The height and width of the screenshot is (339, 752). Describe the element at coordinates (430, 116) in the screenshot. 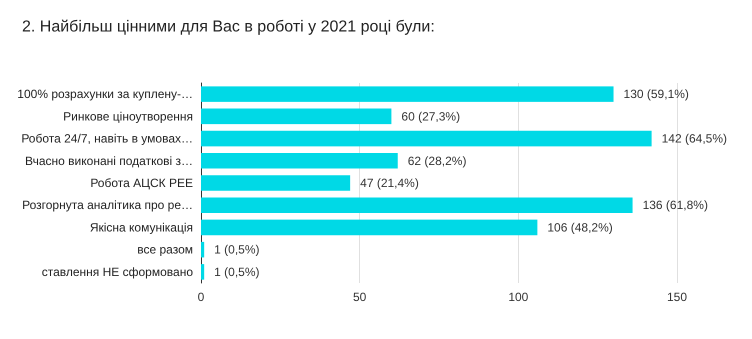

I see `data-label: 60 (27,3%)` at that location.